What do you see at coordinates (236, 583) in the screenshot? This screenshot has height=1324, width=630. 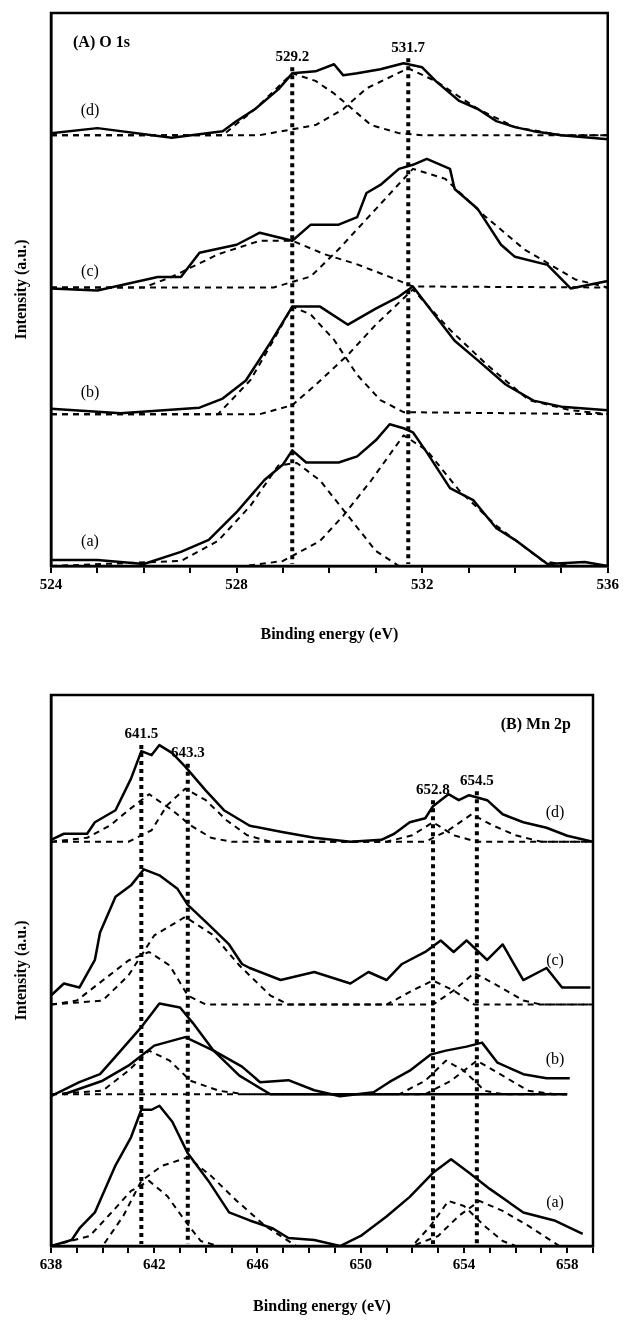 I see `x-tick-label: 528` at bounding box center [236, 583].